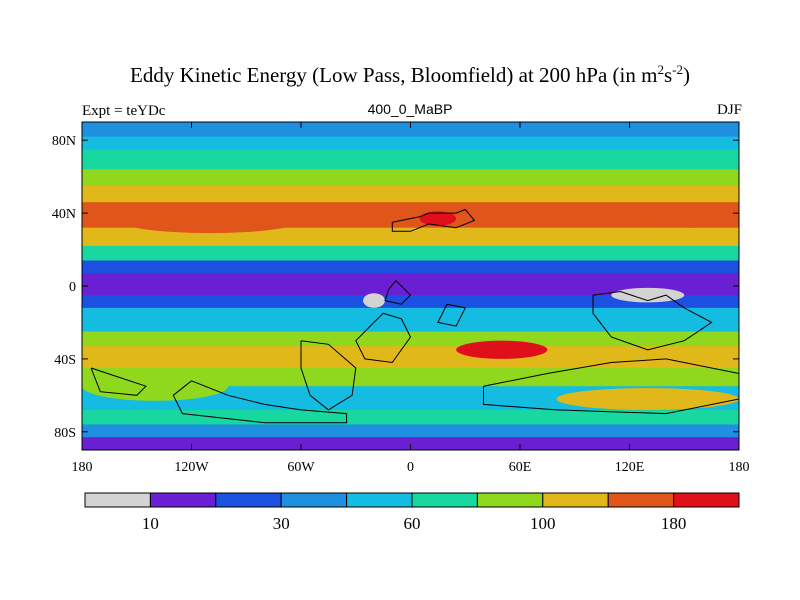 The height and width of the screenshot is (600, 800). I want to click on experiment-label: Expt = teYDc, so click(124, 111).